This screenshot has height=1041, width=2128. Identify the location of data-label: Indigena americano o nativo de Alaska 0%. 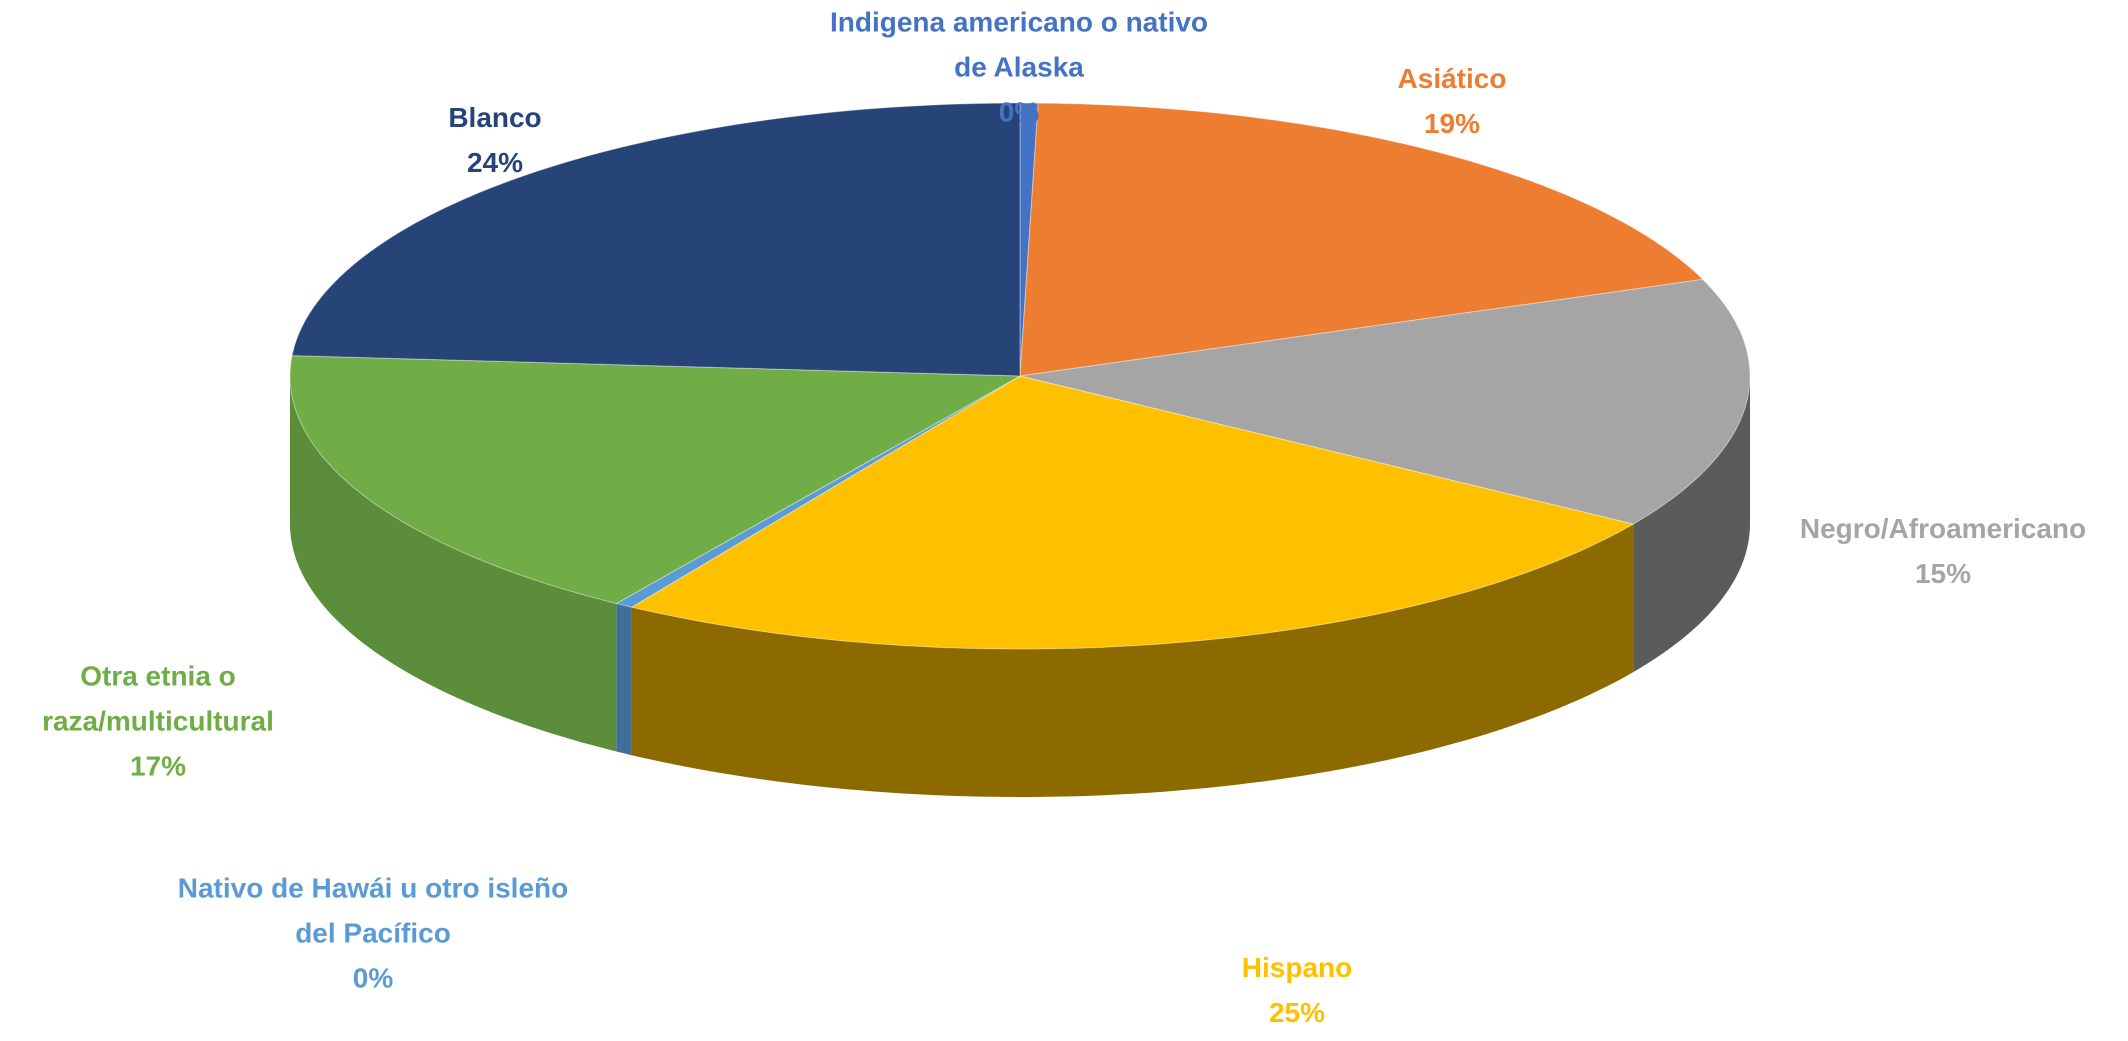
(1019, 67).